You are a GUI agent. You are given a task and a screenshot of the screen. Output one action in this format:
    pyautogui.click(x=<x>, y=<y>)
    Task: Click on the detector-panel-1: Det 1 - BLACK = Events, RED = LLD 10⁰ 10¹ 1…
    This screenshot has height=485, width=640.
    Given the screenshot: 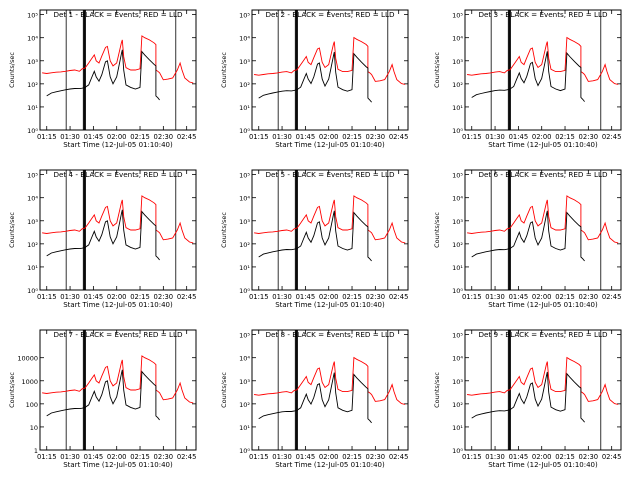 What is the action you would take?
    pyautogui.click(x=102, y=79)
    